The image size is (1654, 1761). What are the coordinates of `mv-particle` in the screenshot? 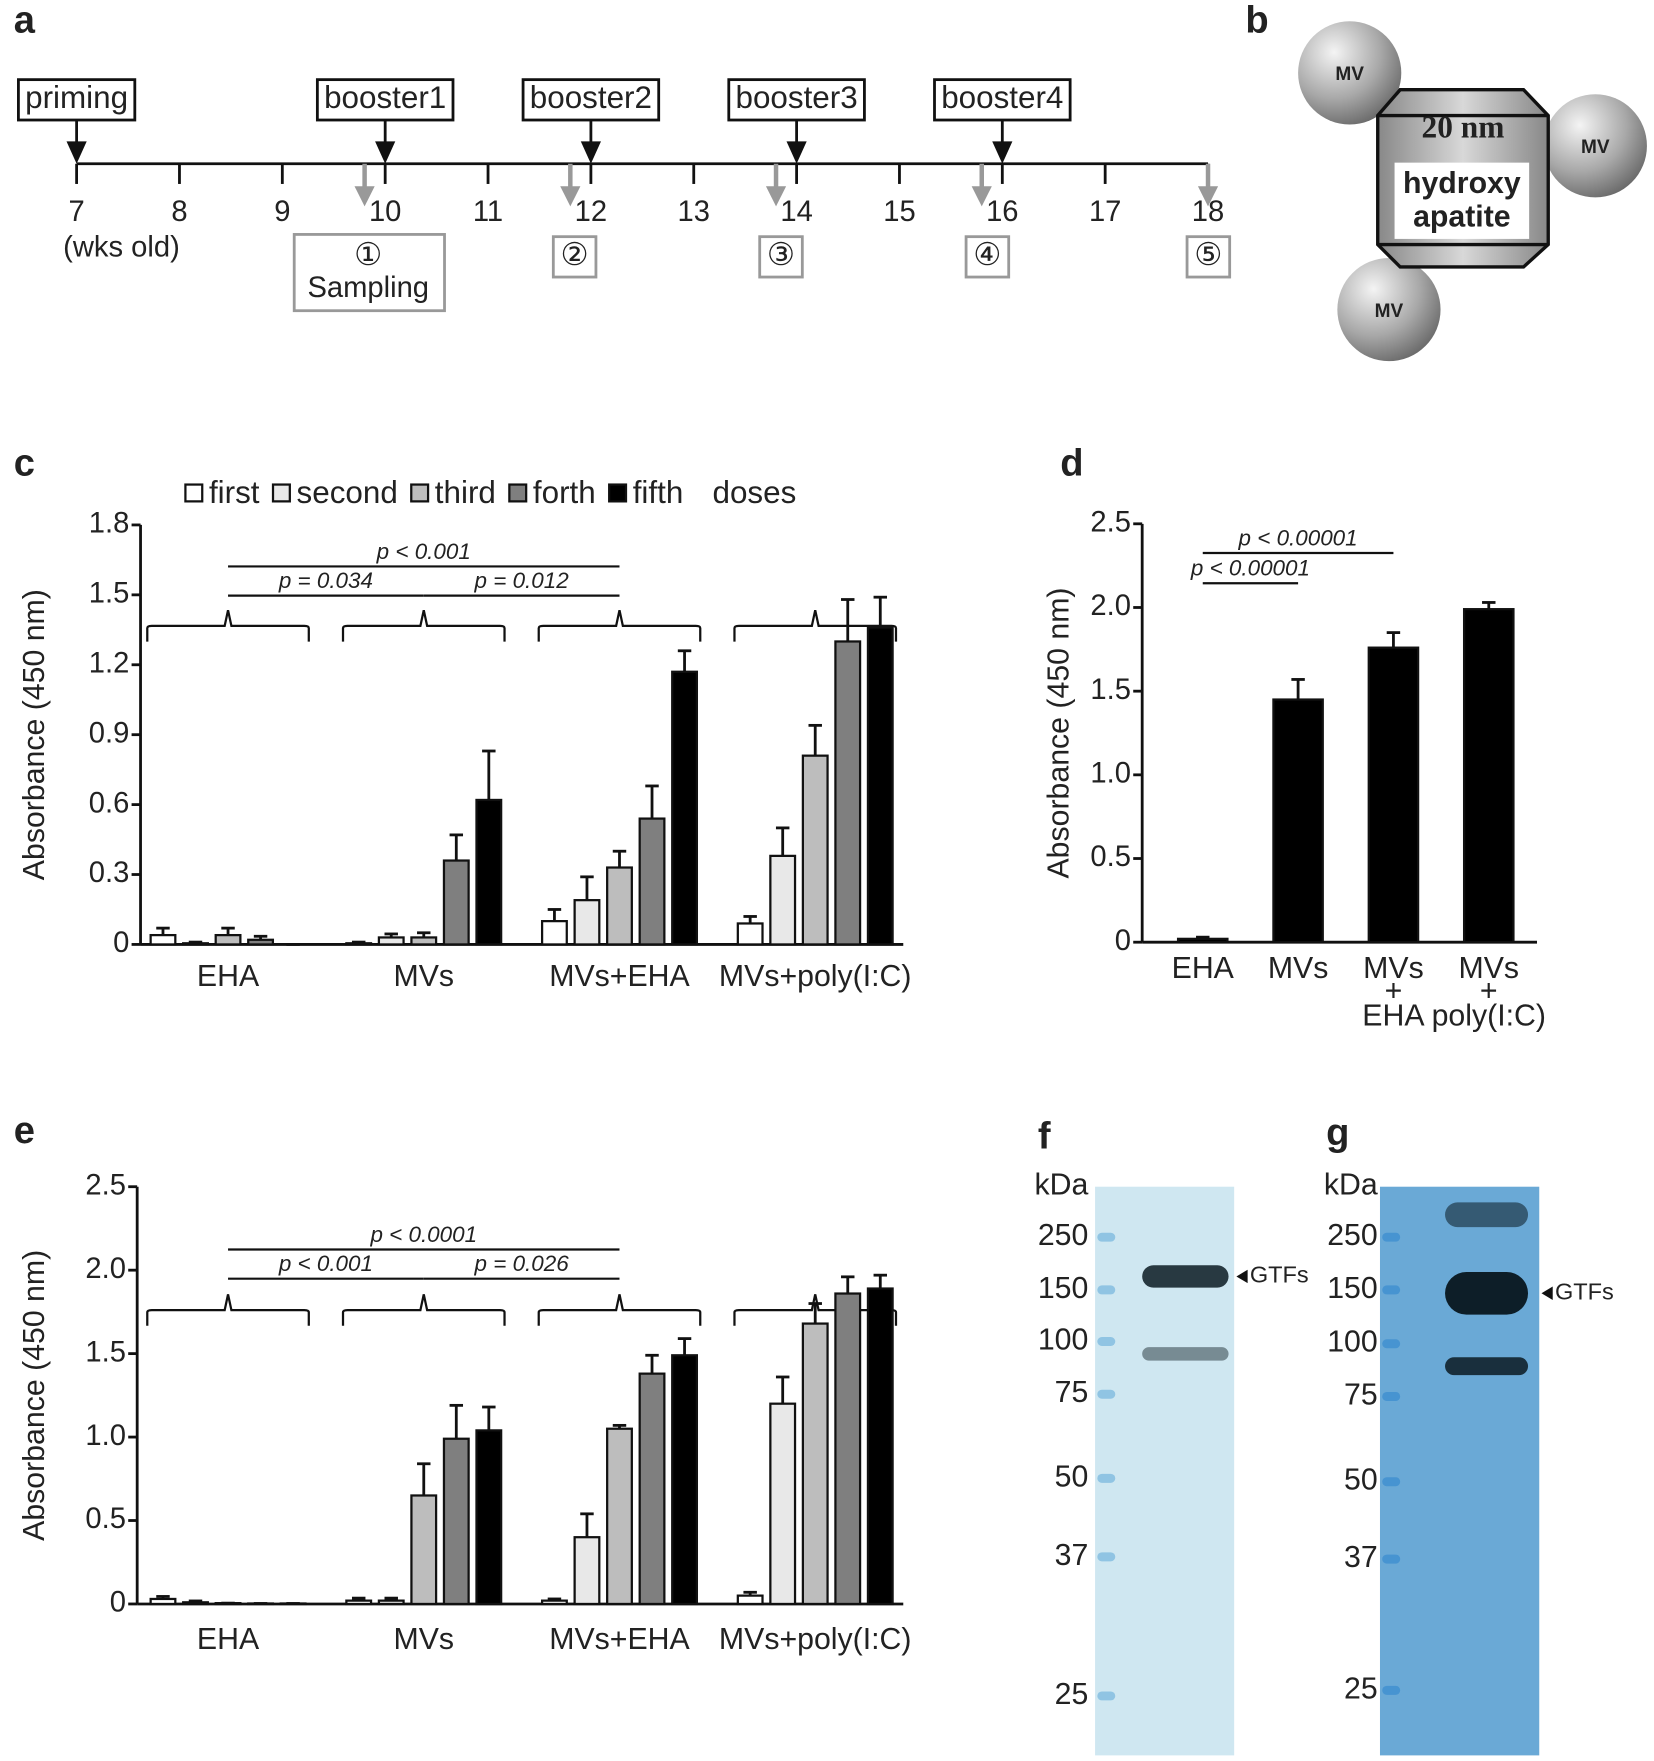 It's located at (1595, 146).